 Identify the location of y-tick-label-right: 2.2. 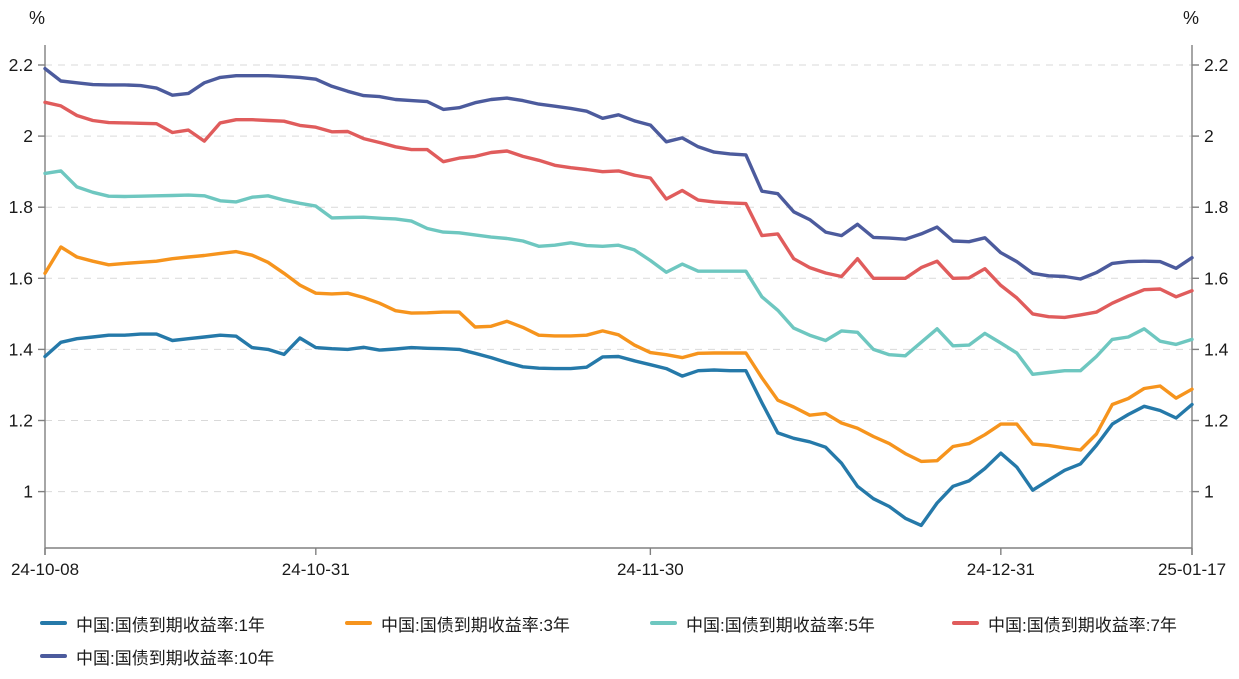
(1216, 65).